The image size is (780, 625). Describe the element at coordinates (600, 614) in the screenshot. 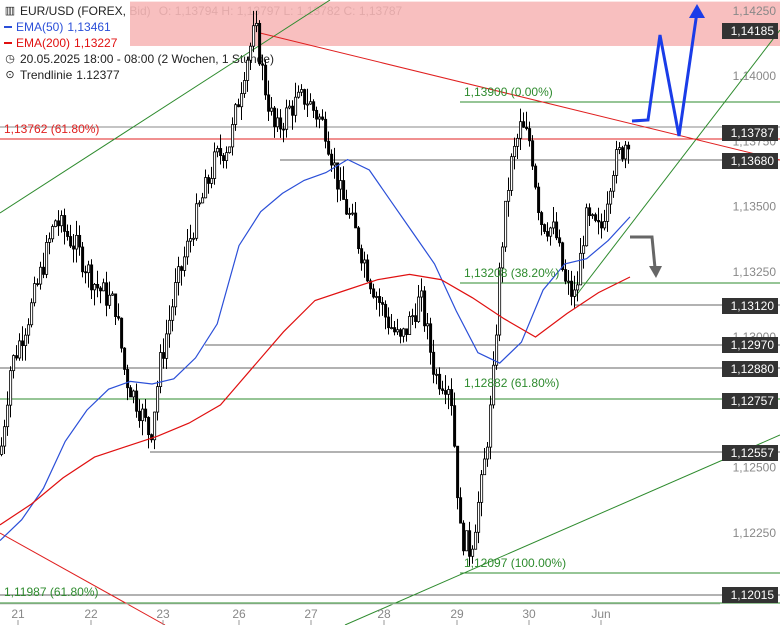

I see `x-tick-label: Jun` at that location.